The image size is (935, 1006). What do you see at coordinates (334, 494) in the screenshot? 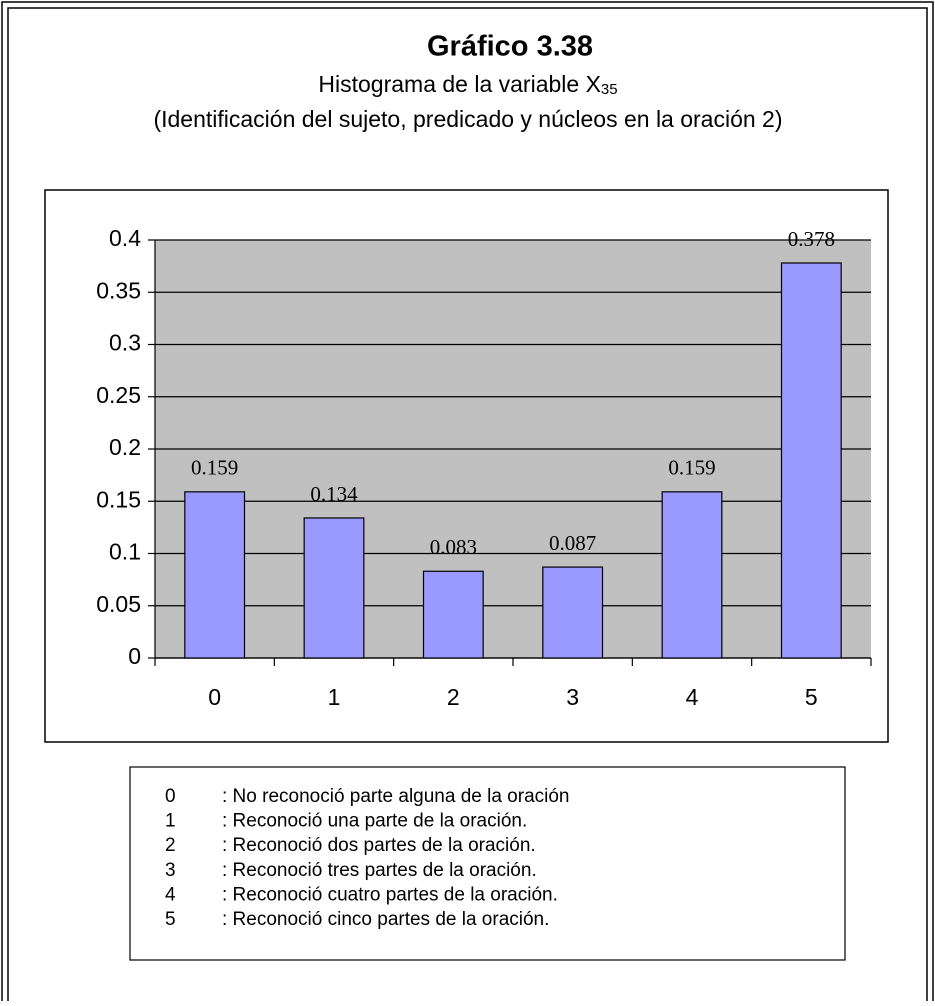
I see `data-label: 0.134` at bounding box center [334, 494].